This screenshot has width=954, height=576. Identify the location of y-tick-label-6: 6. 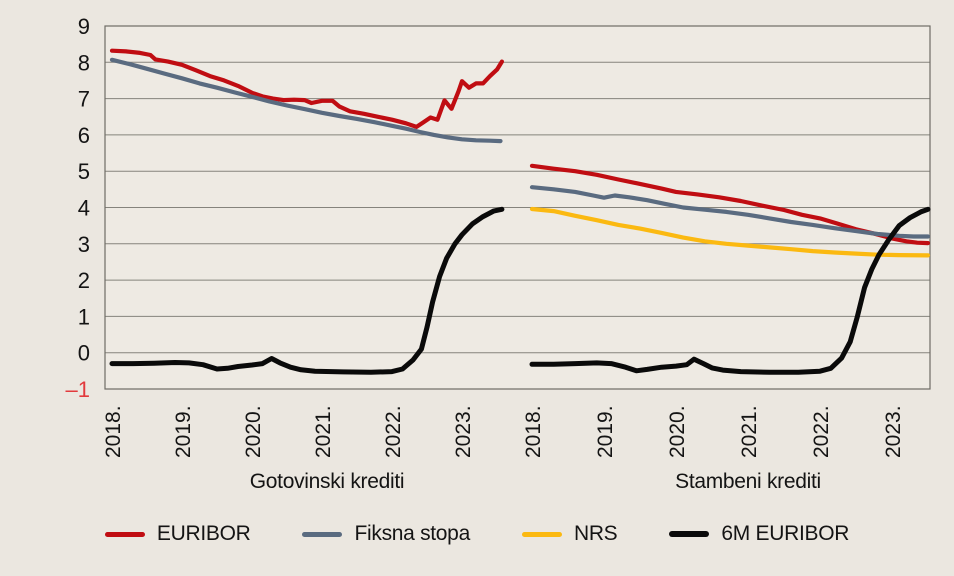
(84, 135).